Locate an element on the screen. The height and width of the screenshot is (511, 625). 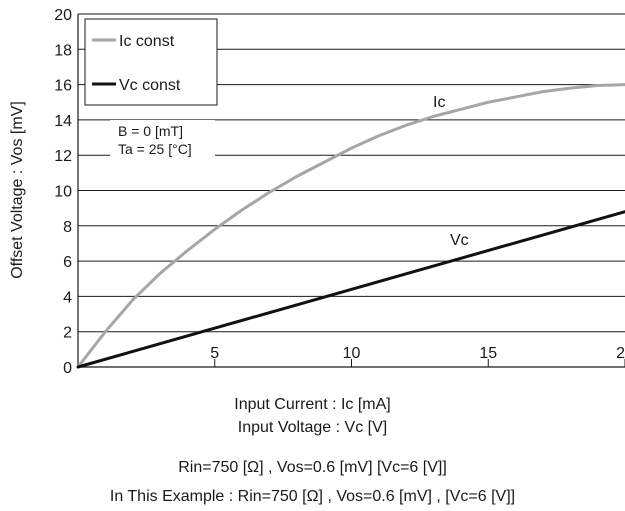
x-tick-label-15: 15 is located at coordinates (488, 353).